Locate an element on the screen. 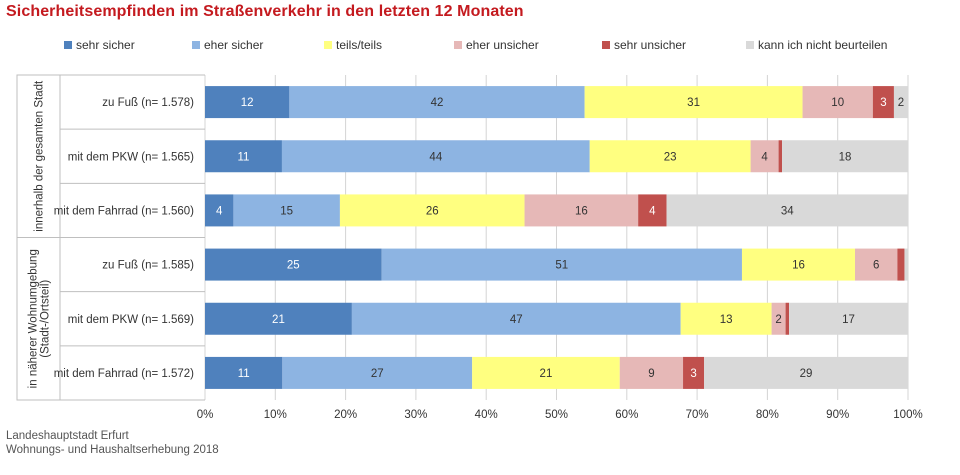 This screenshot has width=960, height=475. legend-item: kann ich nicht beurteilen is located at coordinates (816, 45).